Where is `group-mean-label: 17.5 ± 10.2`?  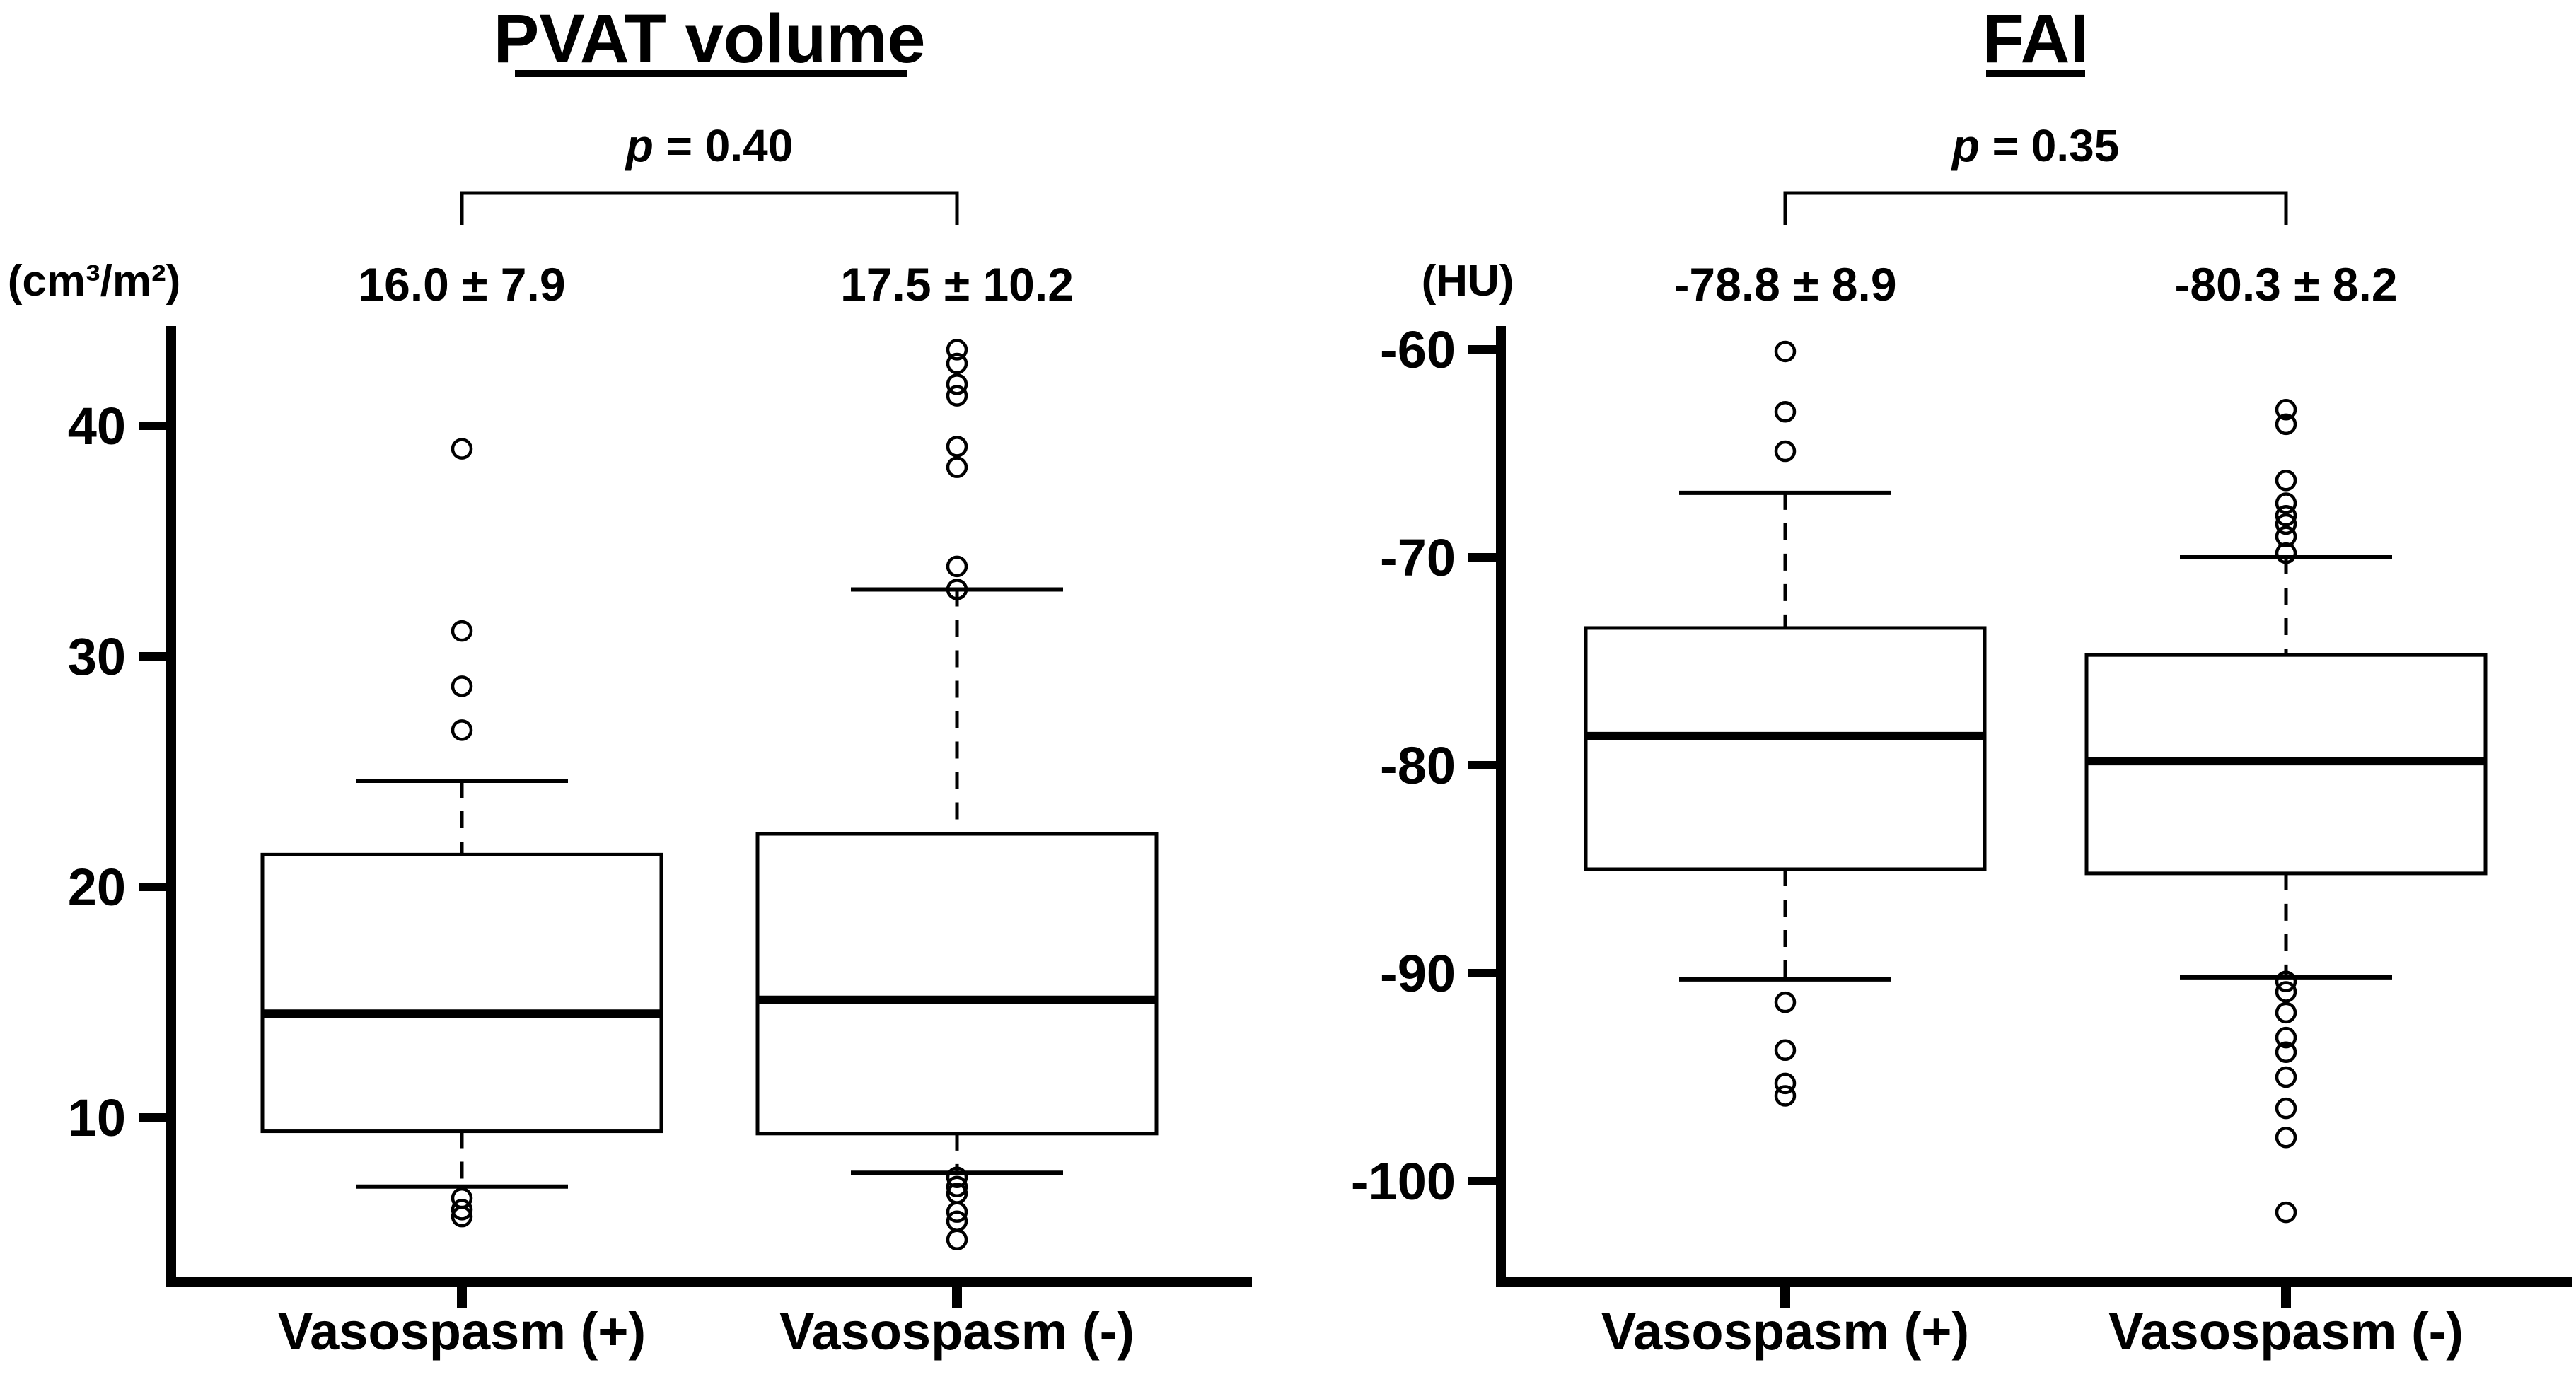
group-mean-label: 17.5 ± 10.2 is located at coordinates (957, 284).